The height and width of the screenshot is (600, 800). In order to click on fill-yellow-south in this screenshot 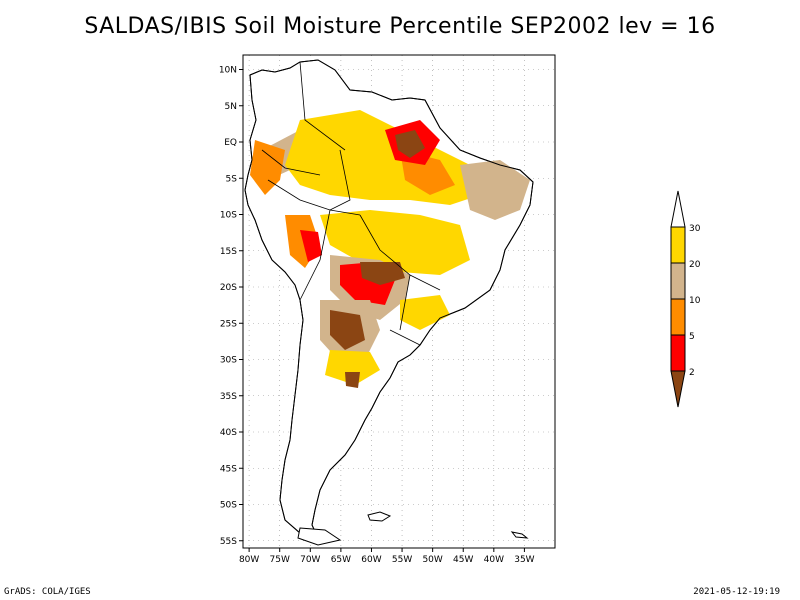, I will do `click(352, 367)`.